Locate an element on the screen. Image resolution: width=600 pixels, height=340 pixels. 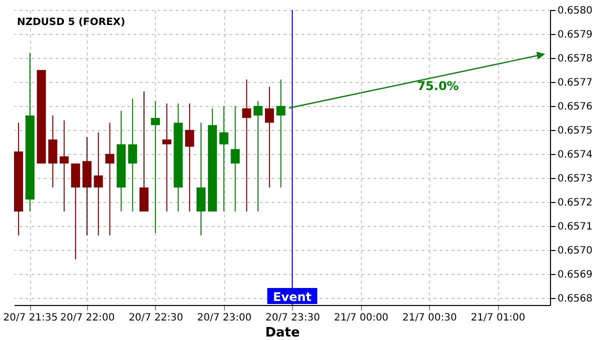
x-tick-label: 20/7 22:00 is located at coordinates (87, 318).